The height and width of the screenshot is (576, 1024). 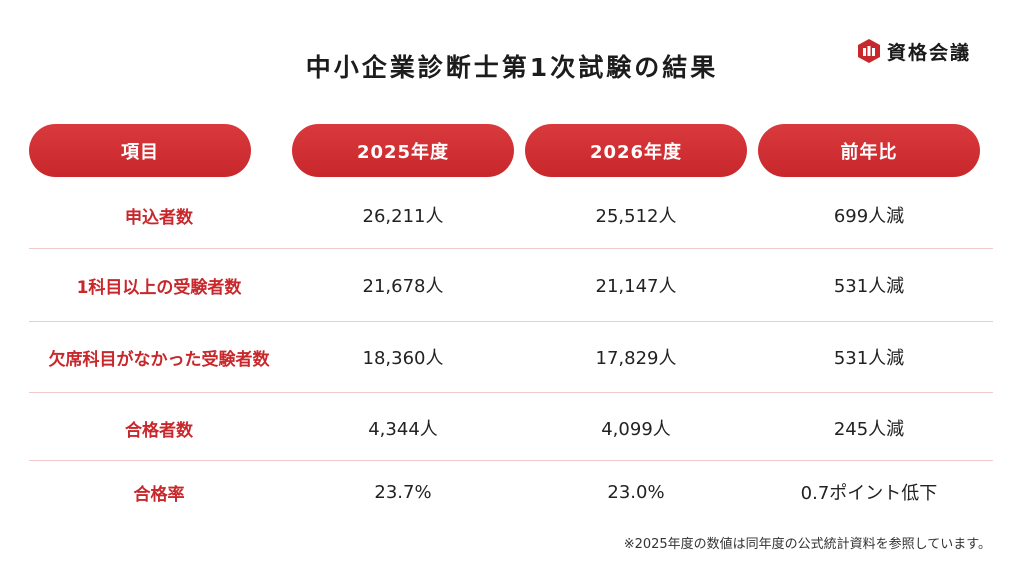 What do you see at coordinates (140, 150) in the screenshot?
I see `header-item: 項目` at bounding box center [140, 150].